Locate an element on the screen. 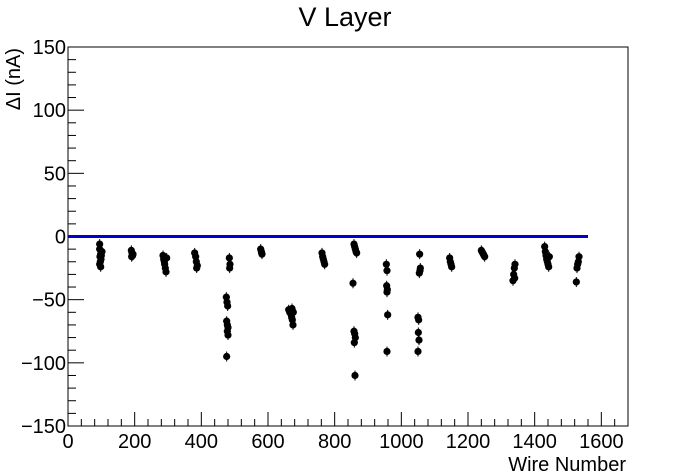 The height and width of the screenshot is (473, 698). y-tick-labels: −150 −100 −50 0 50 100 150 is located at coordinates (43, 237).